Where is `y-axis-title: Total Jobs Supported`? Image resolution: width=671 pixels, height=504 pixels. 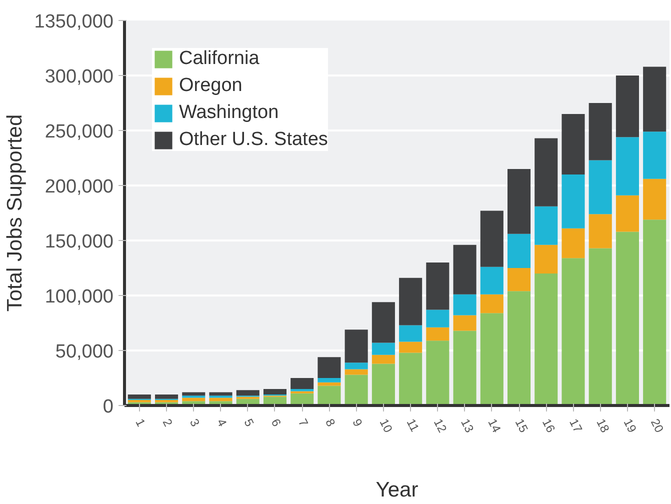 y-axis-title: Total Jobs Supported is located at coordinates (14, 213).